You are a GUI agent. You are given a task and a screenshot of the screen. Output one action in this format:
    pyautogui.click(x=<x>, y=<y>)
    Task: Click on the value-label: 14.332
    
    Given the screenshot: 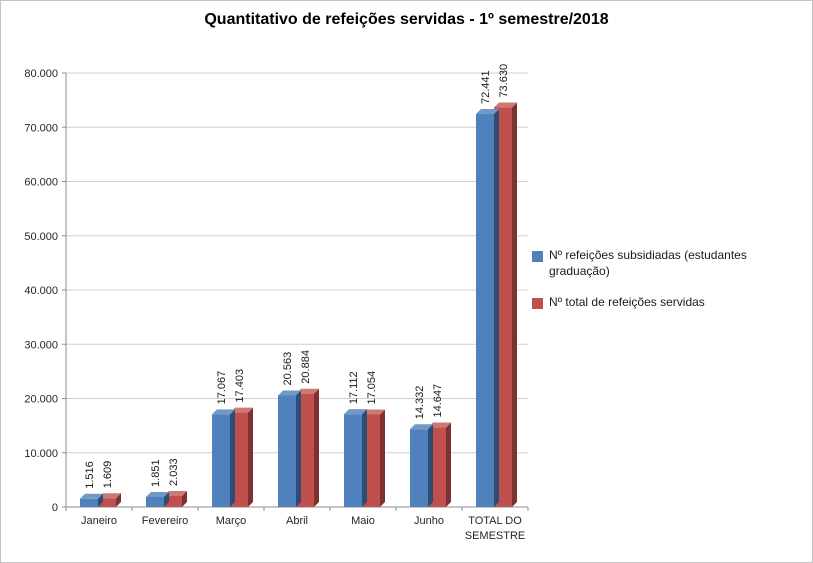 What is the action you would take?
    pyautogui.click(x=420, y=403)
    